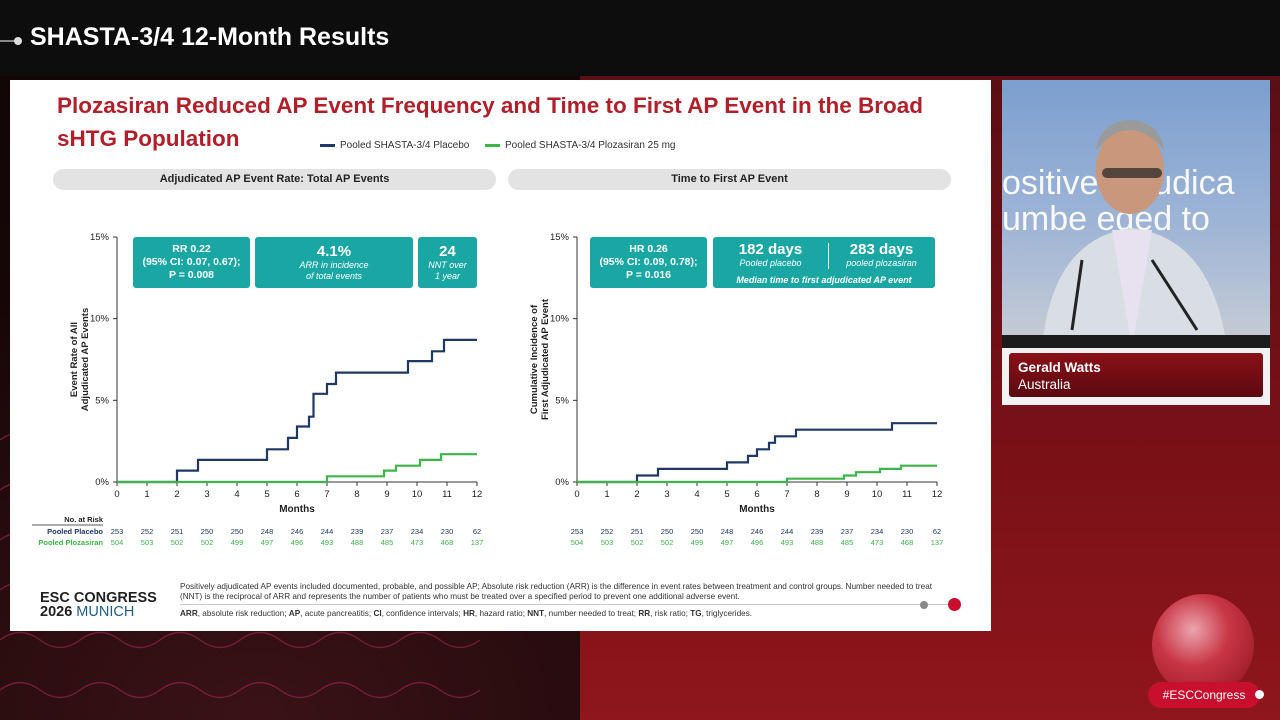  I want to click on risk-row-label-placebo: Pooled Placebo, so click(75, 531).